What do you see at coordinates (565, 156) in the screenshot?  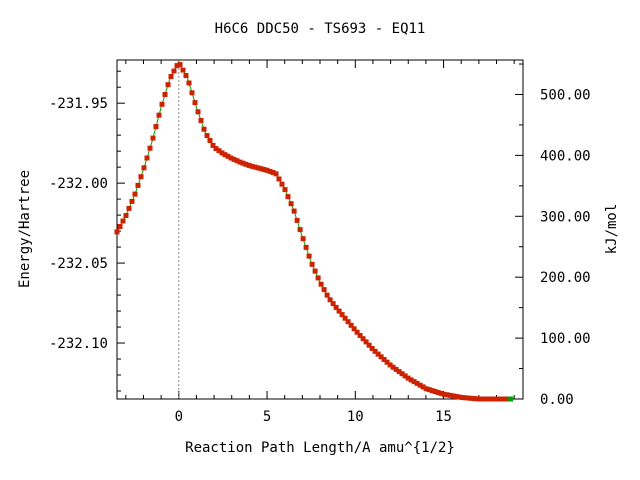 I see `y2-tick-label: 400.00` at bounding box center [565, 156].